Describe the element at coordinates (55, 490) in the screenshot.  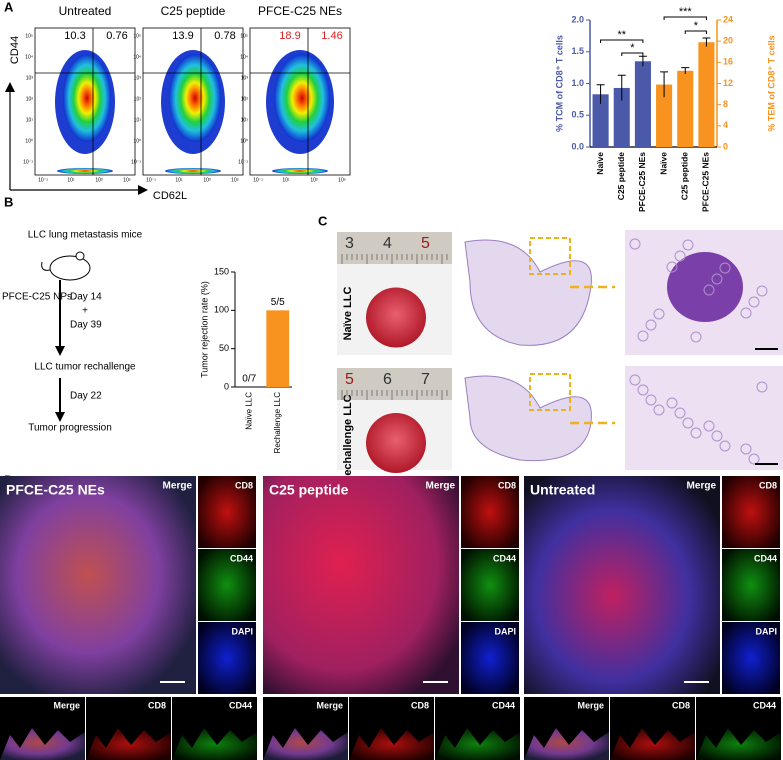
I see `group-title: PFCE-C25 NEs` at that location.